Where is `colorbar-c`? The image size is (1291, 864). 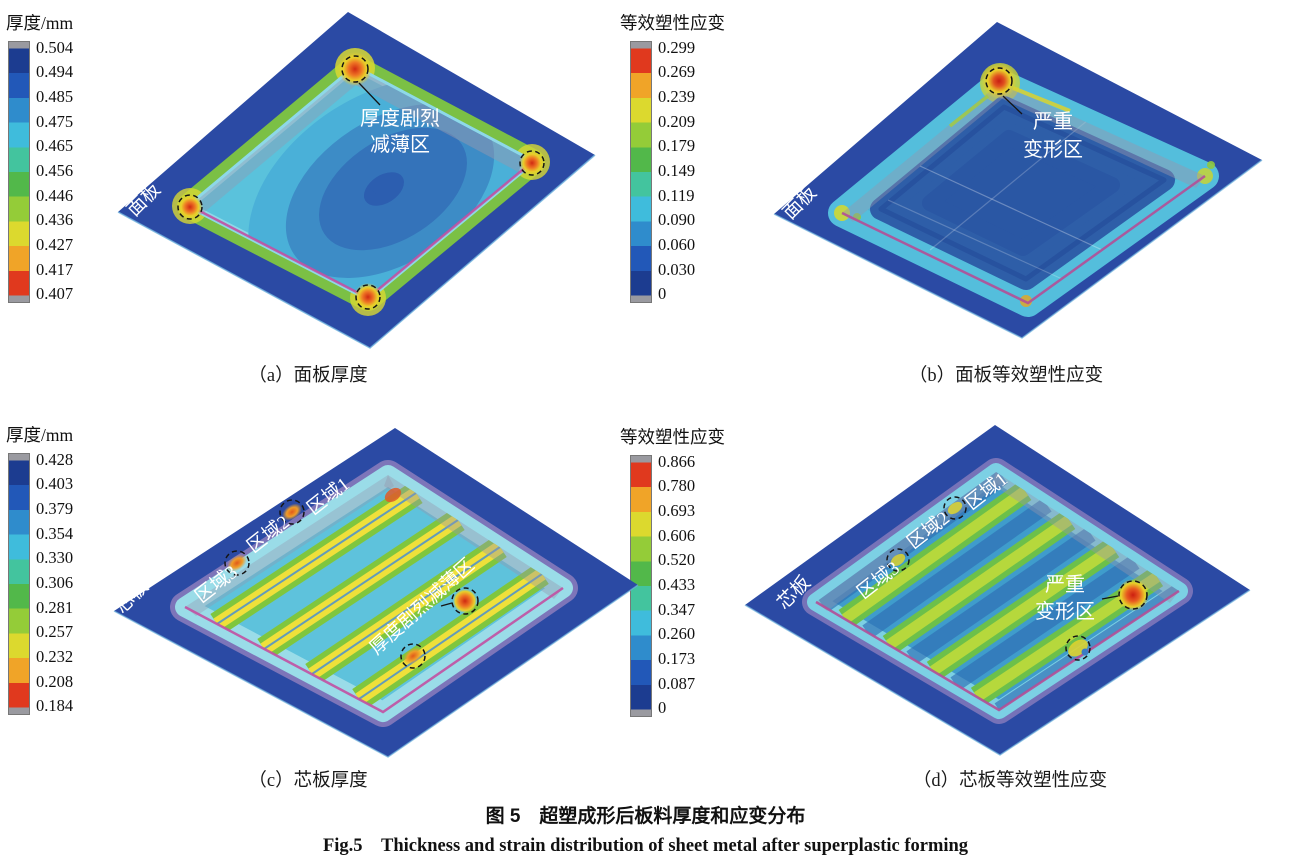 colorbar-c is located at coordinates (19, 584).